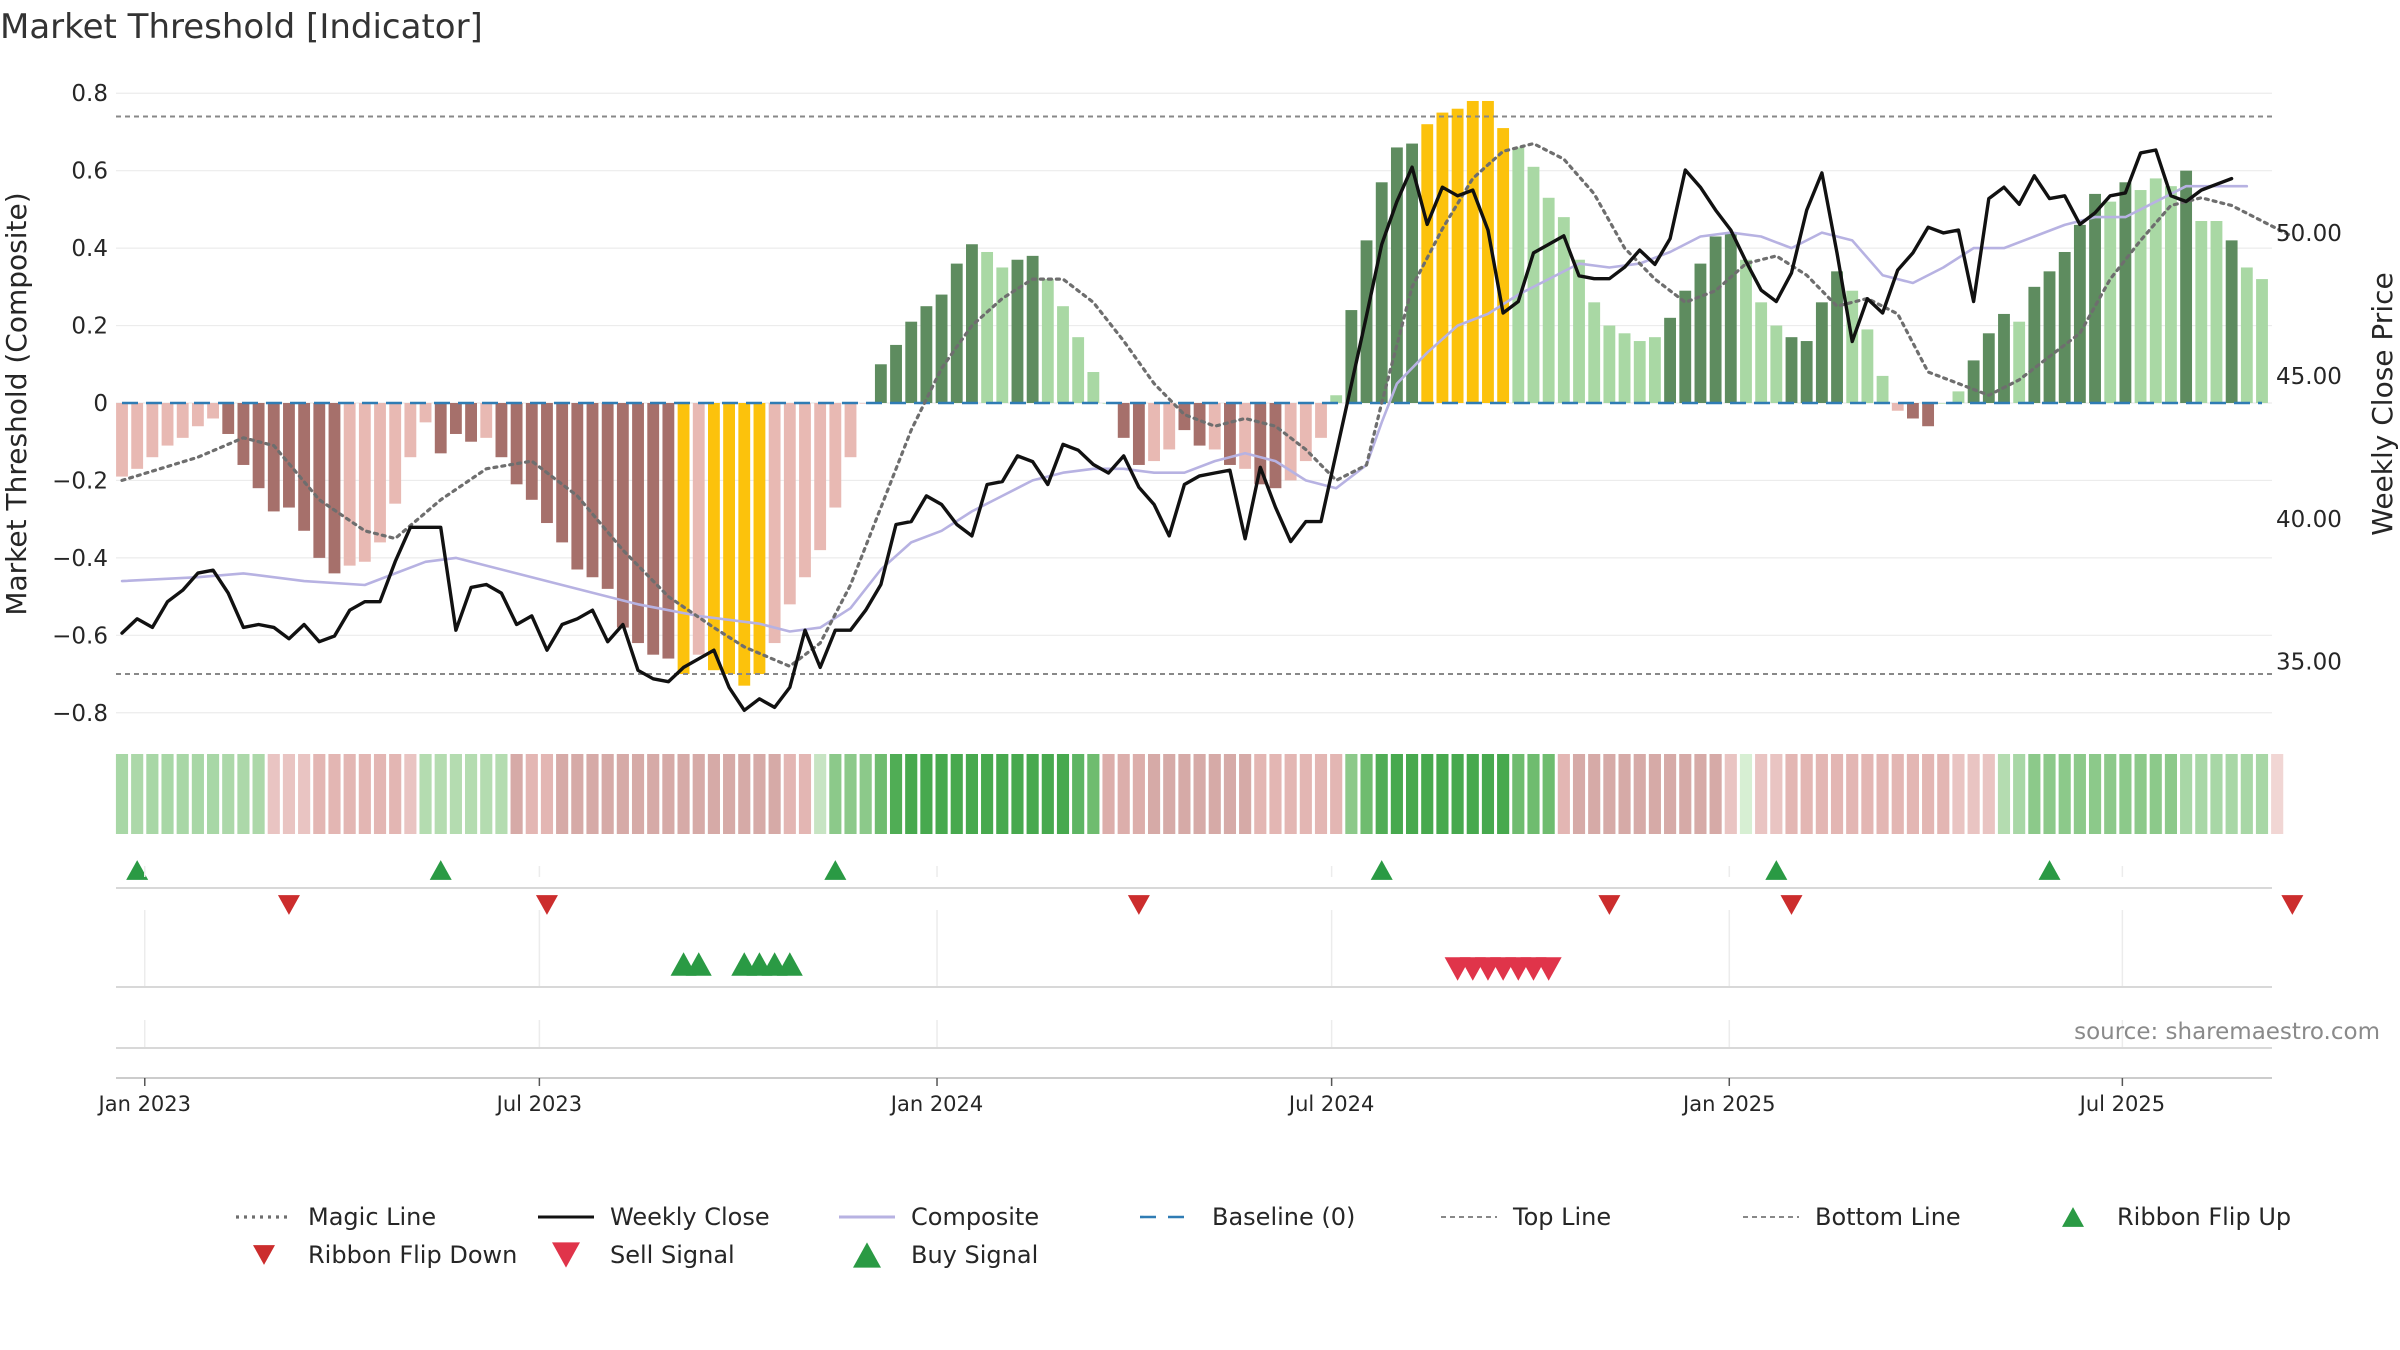 The height and width of the screenshot is (1350, 2400). I want to click on legend-item: Sell Signal, so click(643, 1255).